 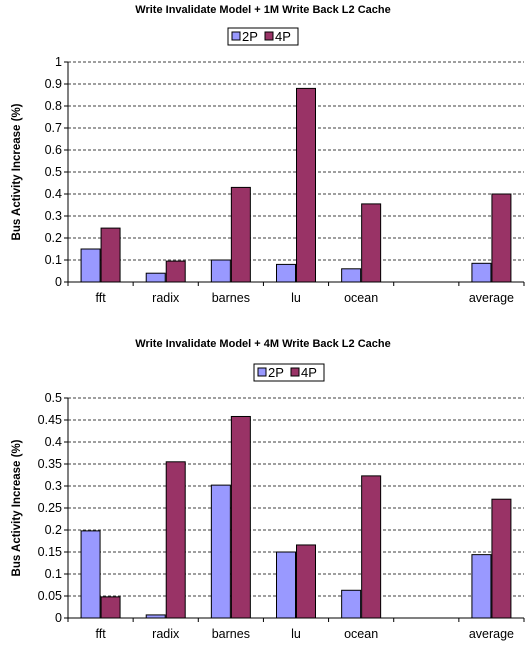 I want to click on y-tick-label: 0.25, so click(x=50, y=508).